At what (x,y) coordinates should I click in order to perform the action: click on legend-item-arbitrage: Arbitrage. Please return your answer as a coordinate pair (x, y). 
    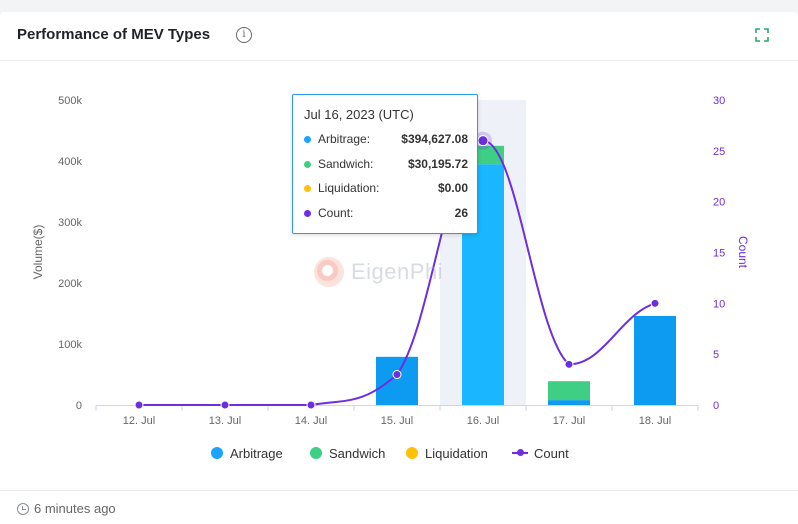
    Looking at the image, I should click on (251, 454).